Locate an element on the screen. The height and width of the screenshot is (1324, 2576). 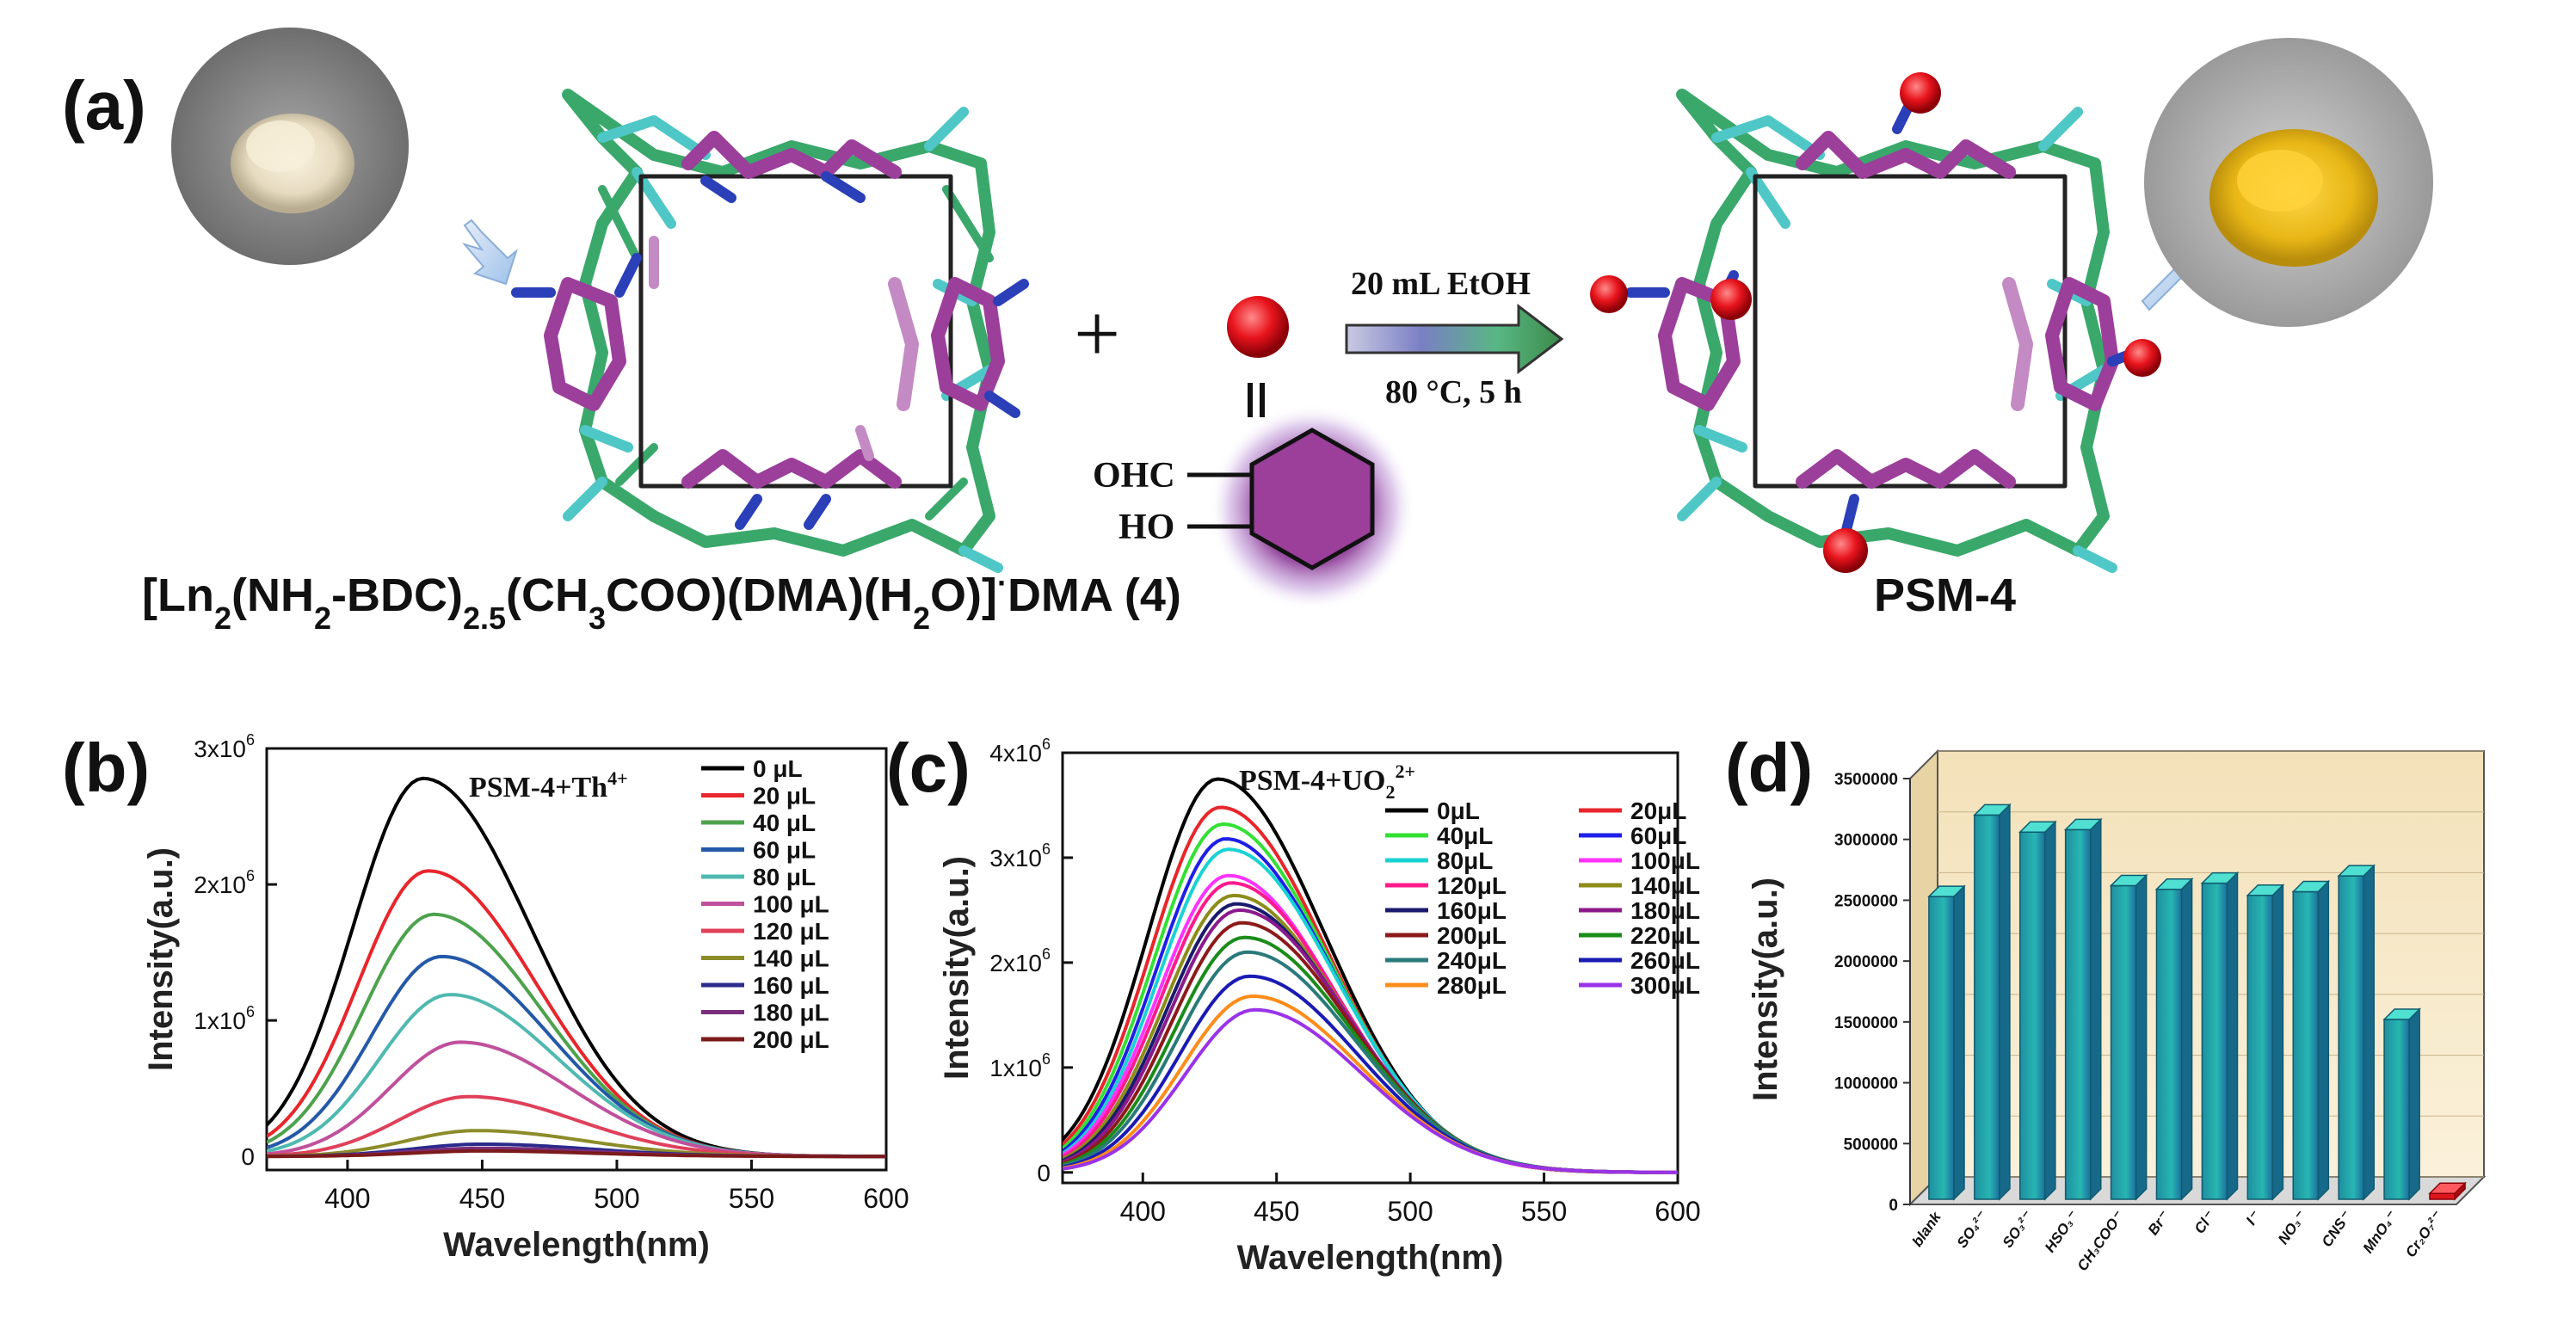
legend-entry: 180μL is located at coordinates (1665, 910).